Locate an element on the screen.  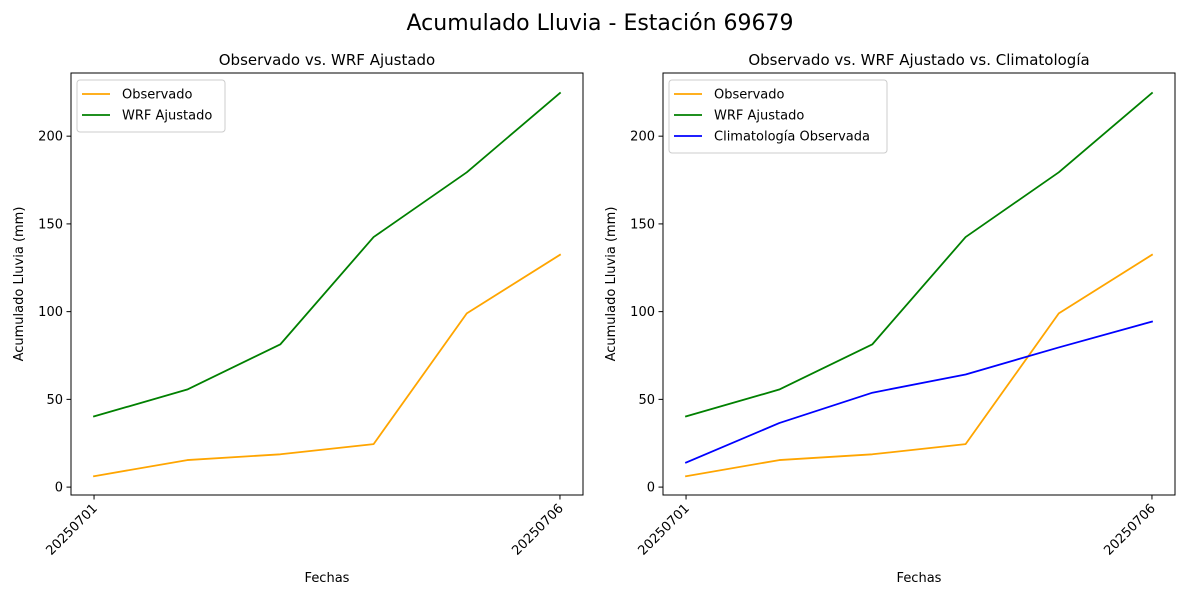
figure-suptitle: Acumulado Lluvia - Estación 69679 is located at coordinates (600, 23).